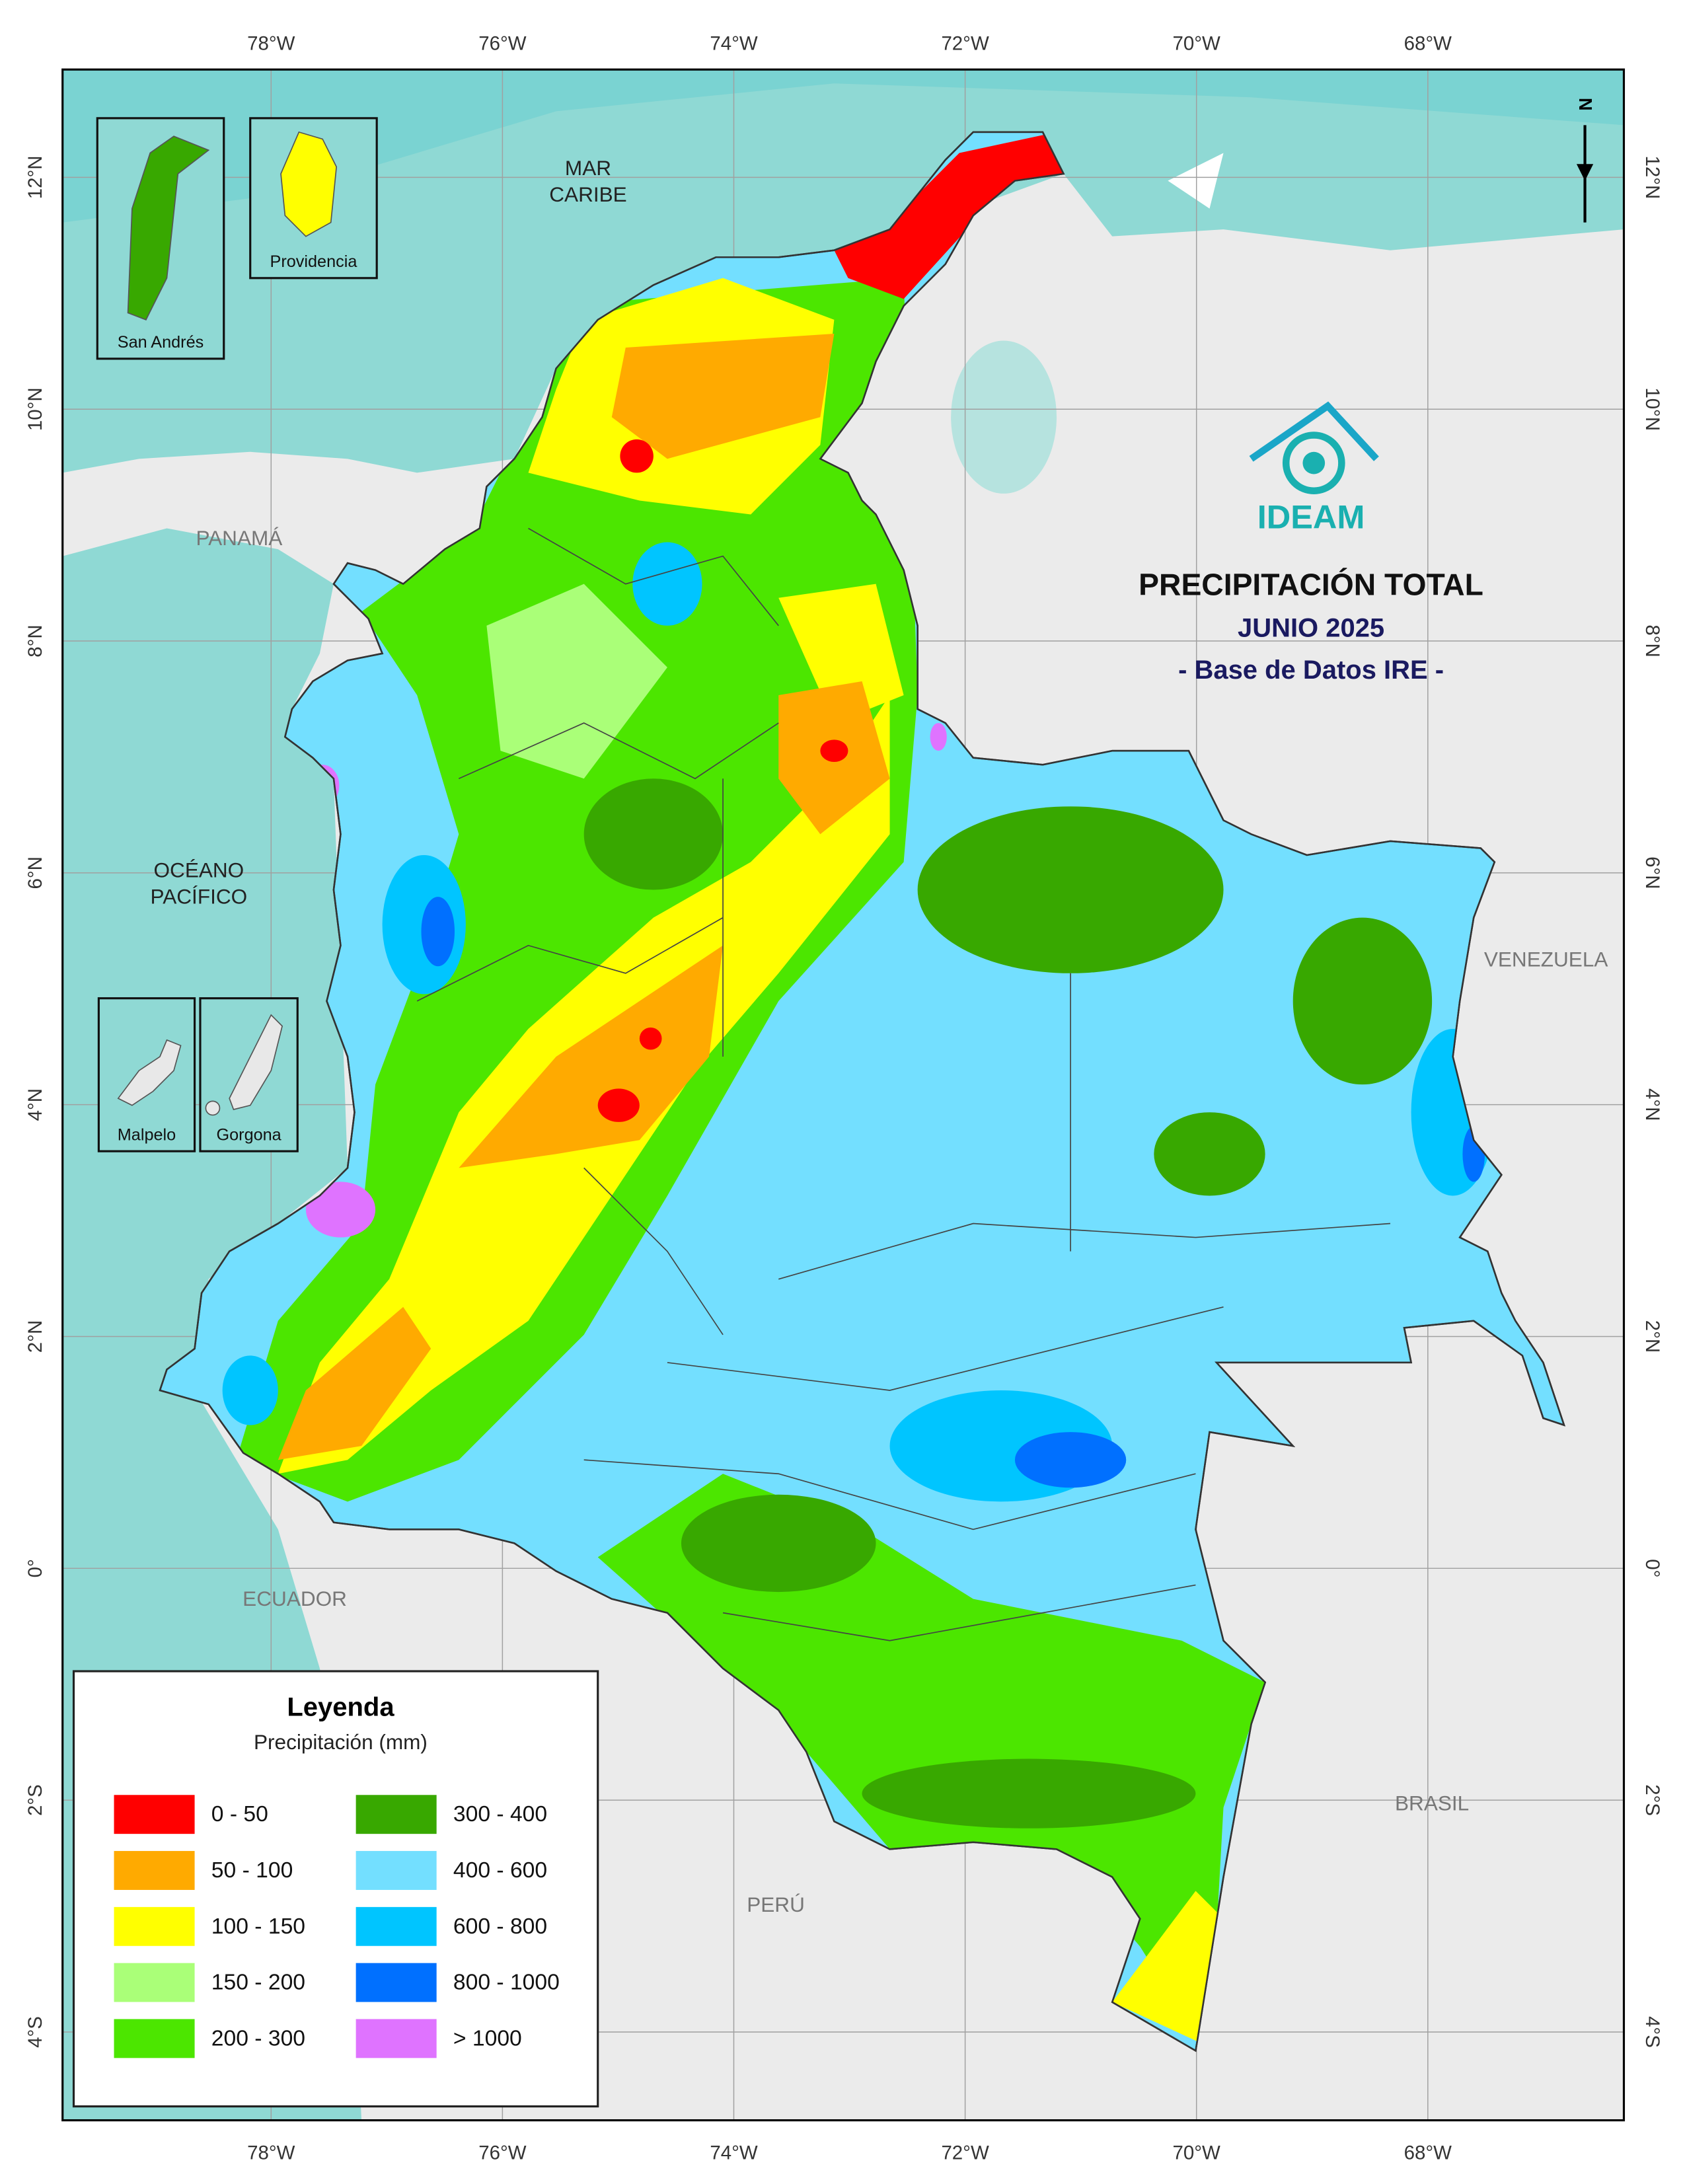  What do you see at coordinates (500, 1926) in the screenshot?
I see `legend-label: 600 - 800` at bounding box center [500, 1926].